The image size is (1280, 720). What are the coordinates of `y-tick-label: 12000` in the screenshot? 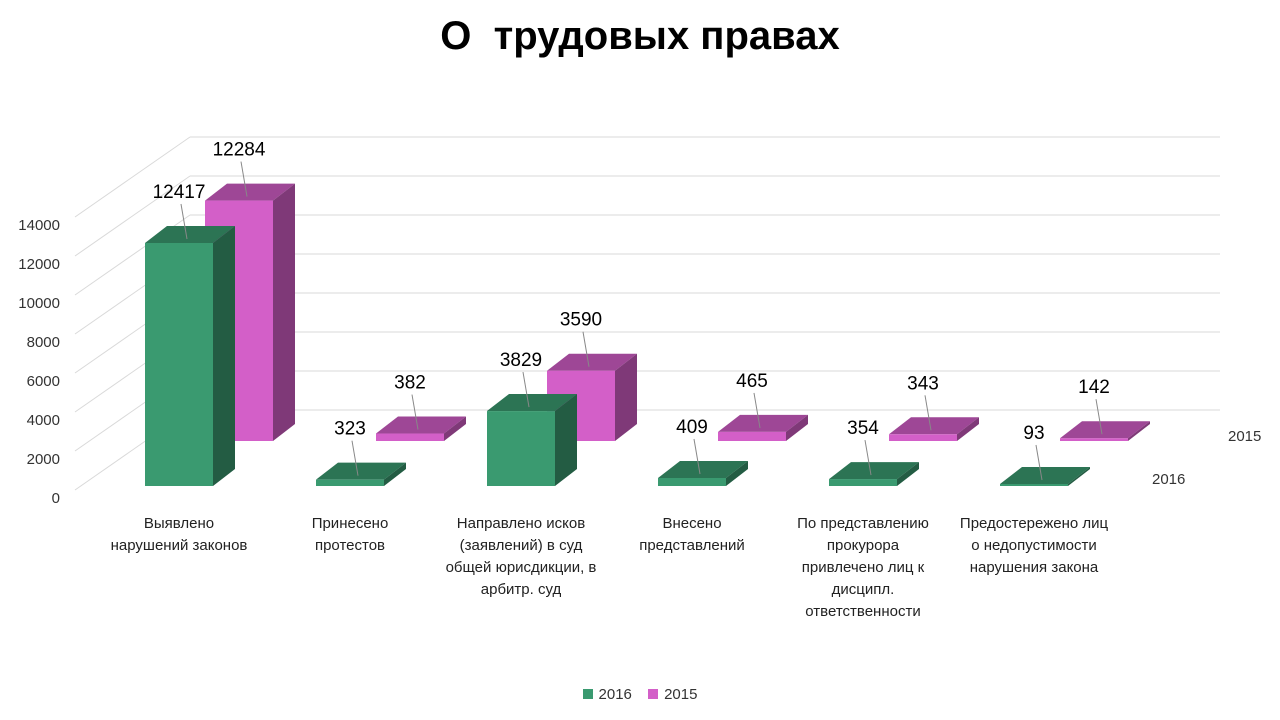 It's located at (39, 264).